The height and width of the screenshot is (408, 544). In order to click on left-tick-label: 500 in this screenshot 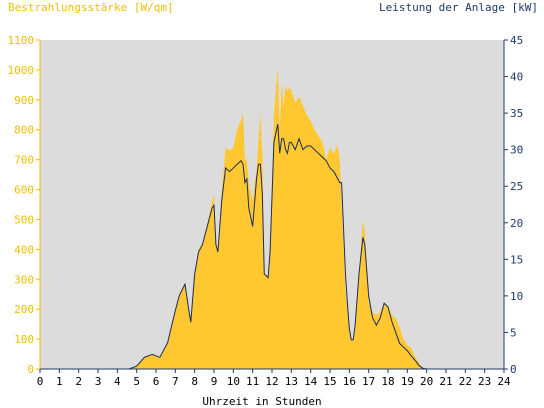, I will do `click(24, 219)`.